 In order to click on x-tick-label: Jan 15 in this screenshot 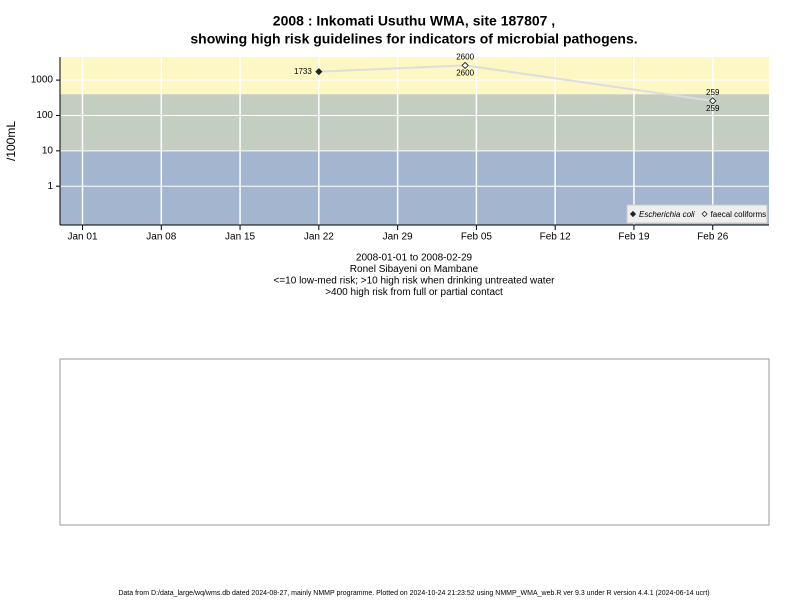, I will do `click(240, 237)`.